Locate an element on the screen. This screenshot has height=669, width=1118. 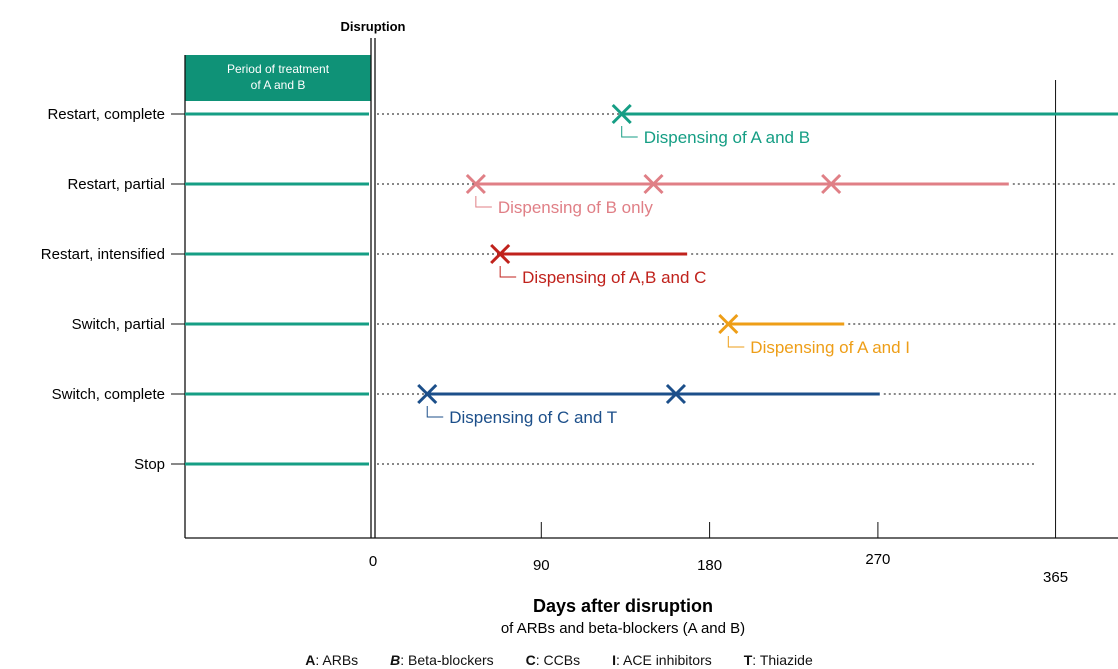
period-of-treatment-box is located at coordinates (278, 78).